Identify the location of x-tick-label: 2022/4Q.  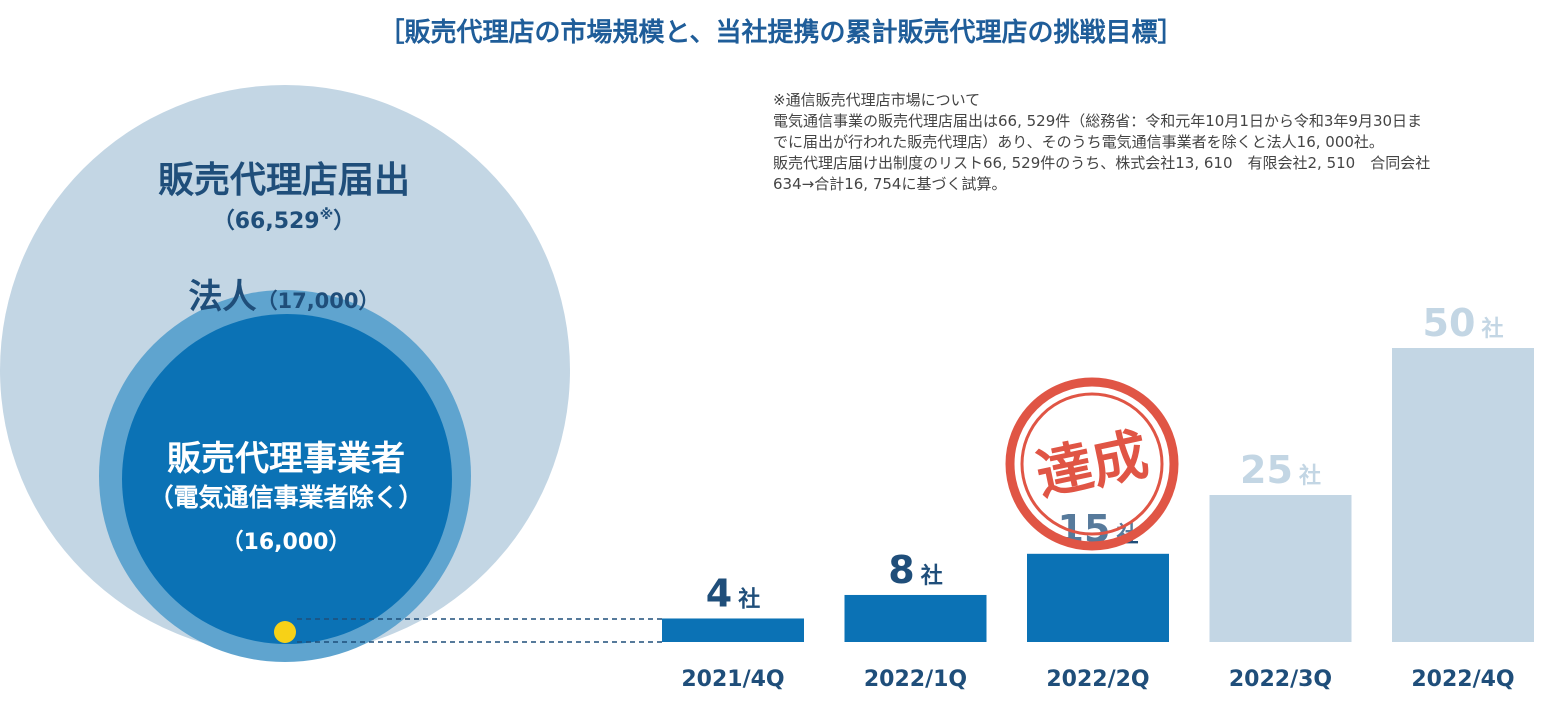
(1462, 679).